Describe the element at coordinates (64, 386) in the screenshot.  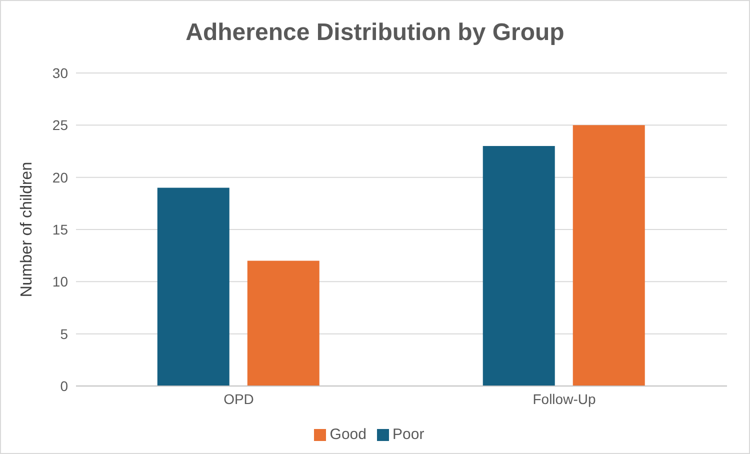
I see `y-tick-label: 0` at that location.